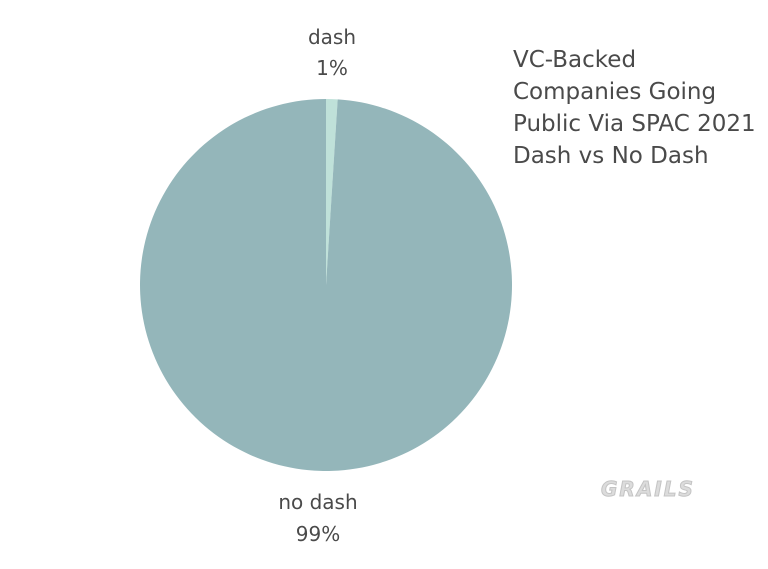 This screenshot has height=569, width=768. What do you see at coordinates (648, 489) in the screenshot?
I see `grails-logo-watermark: GRAILS` at bounding box center [648, 489].